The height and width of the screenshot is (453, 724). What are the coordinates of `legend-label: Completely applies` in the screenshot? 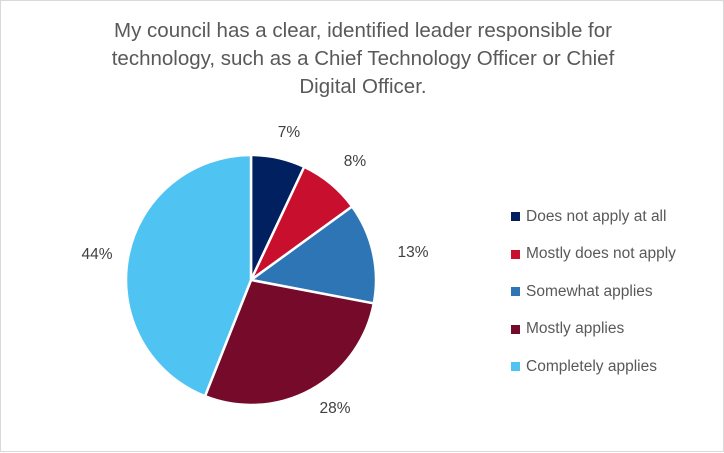 It's located at (591, 366).